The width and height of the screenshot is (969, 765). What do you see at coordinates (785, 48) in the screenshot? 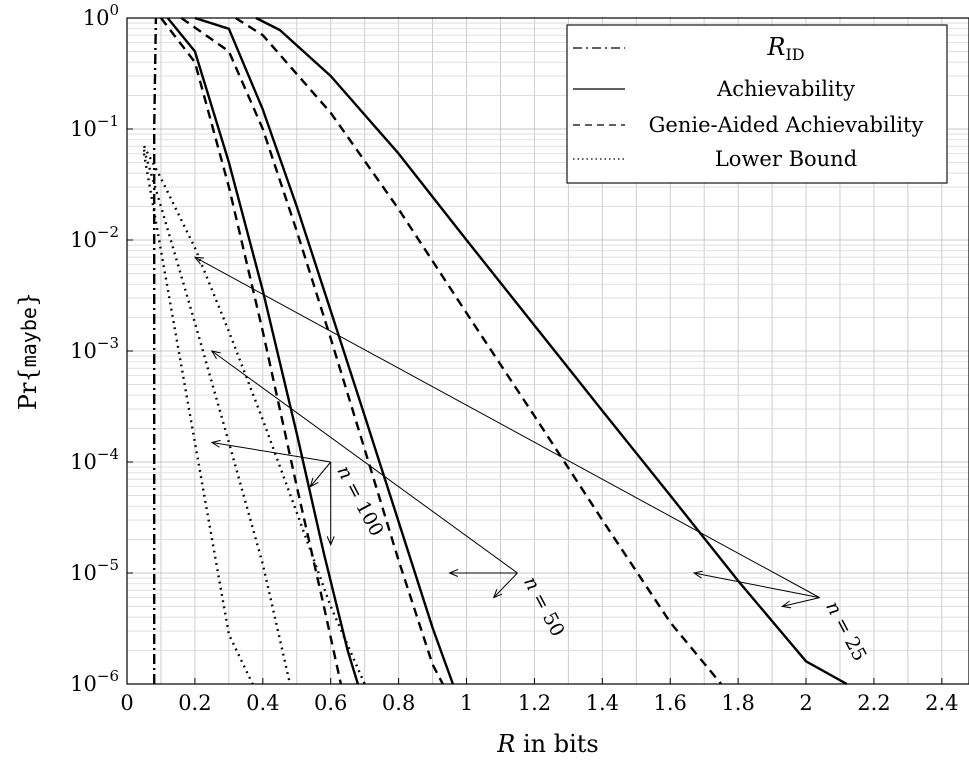
I see `legend-label-rid: RID` at bounding box center [785, 48].